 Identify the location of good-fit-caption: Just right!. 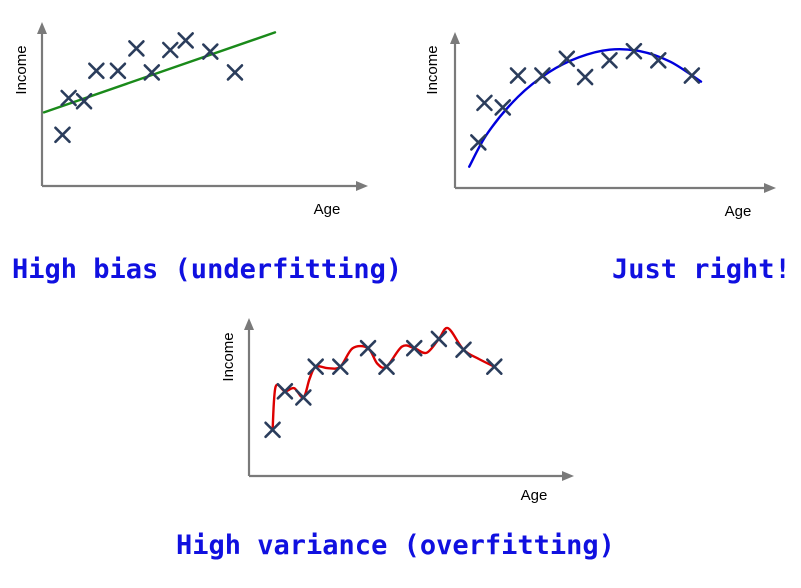
(701, 269).